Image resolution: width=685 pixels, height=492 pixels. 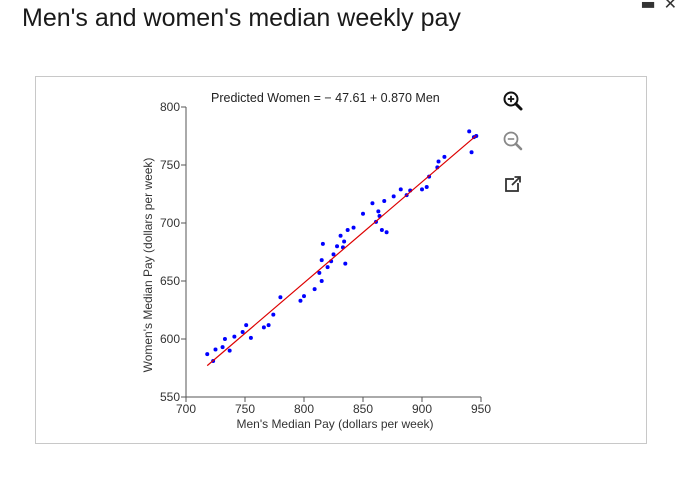 I want to click on y-tick-label: 800, so click(x=170, y=107).